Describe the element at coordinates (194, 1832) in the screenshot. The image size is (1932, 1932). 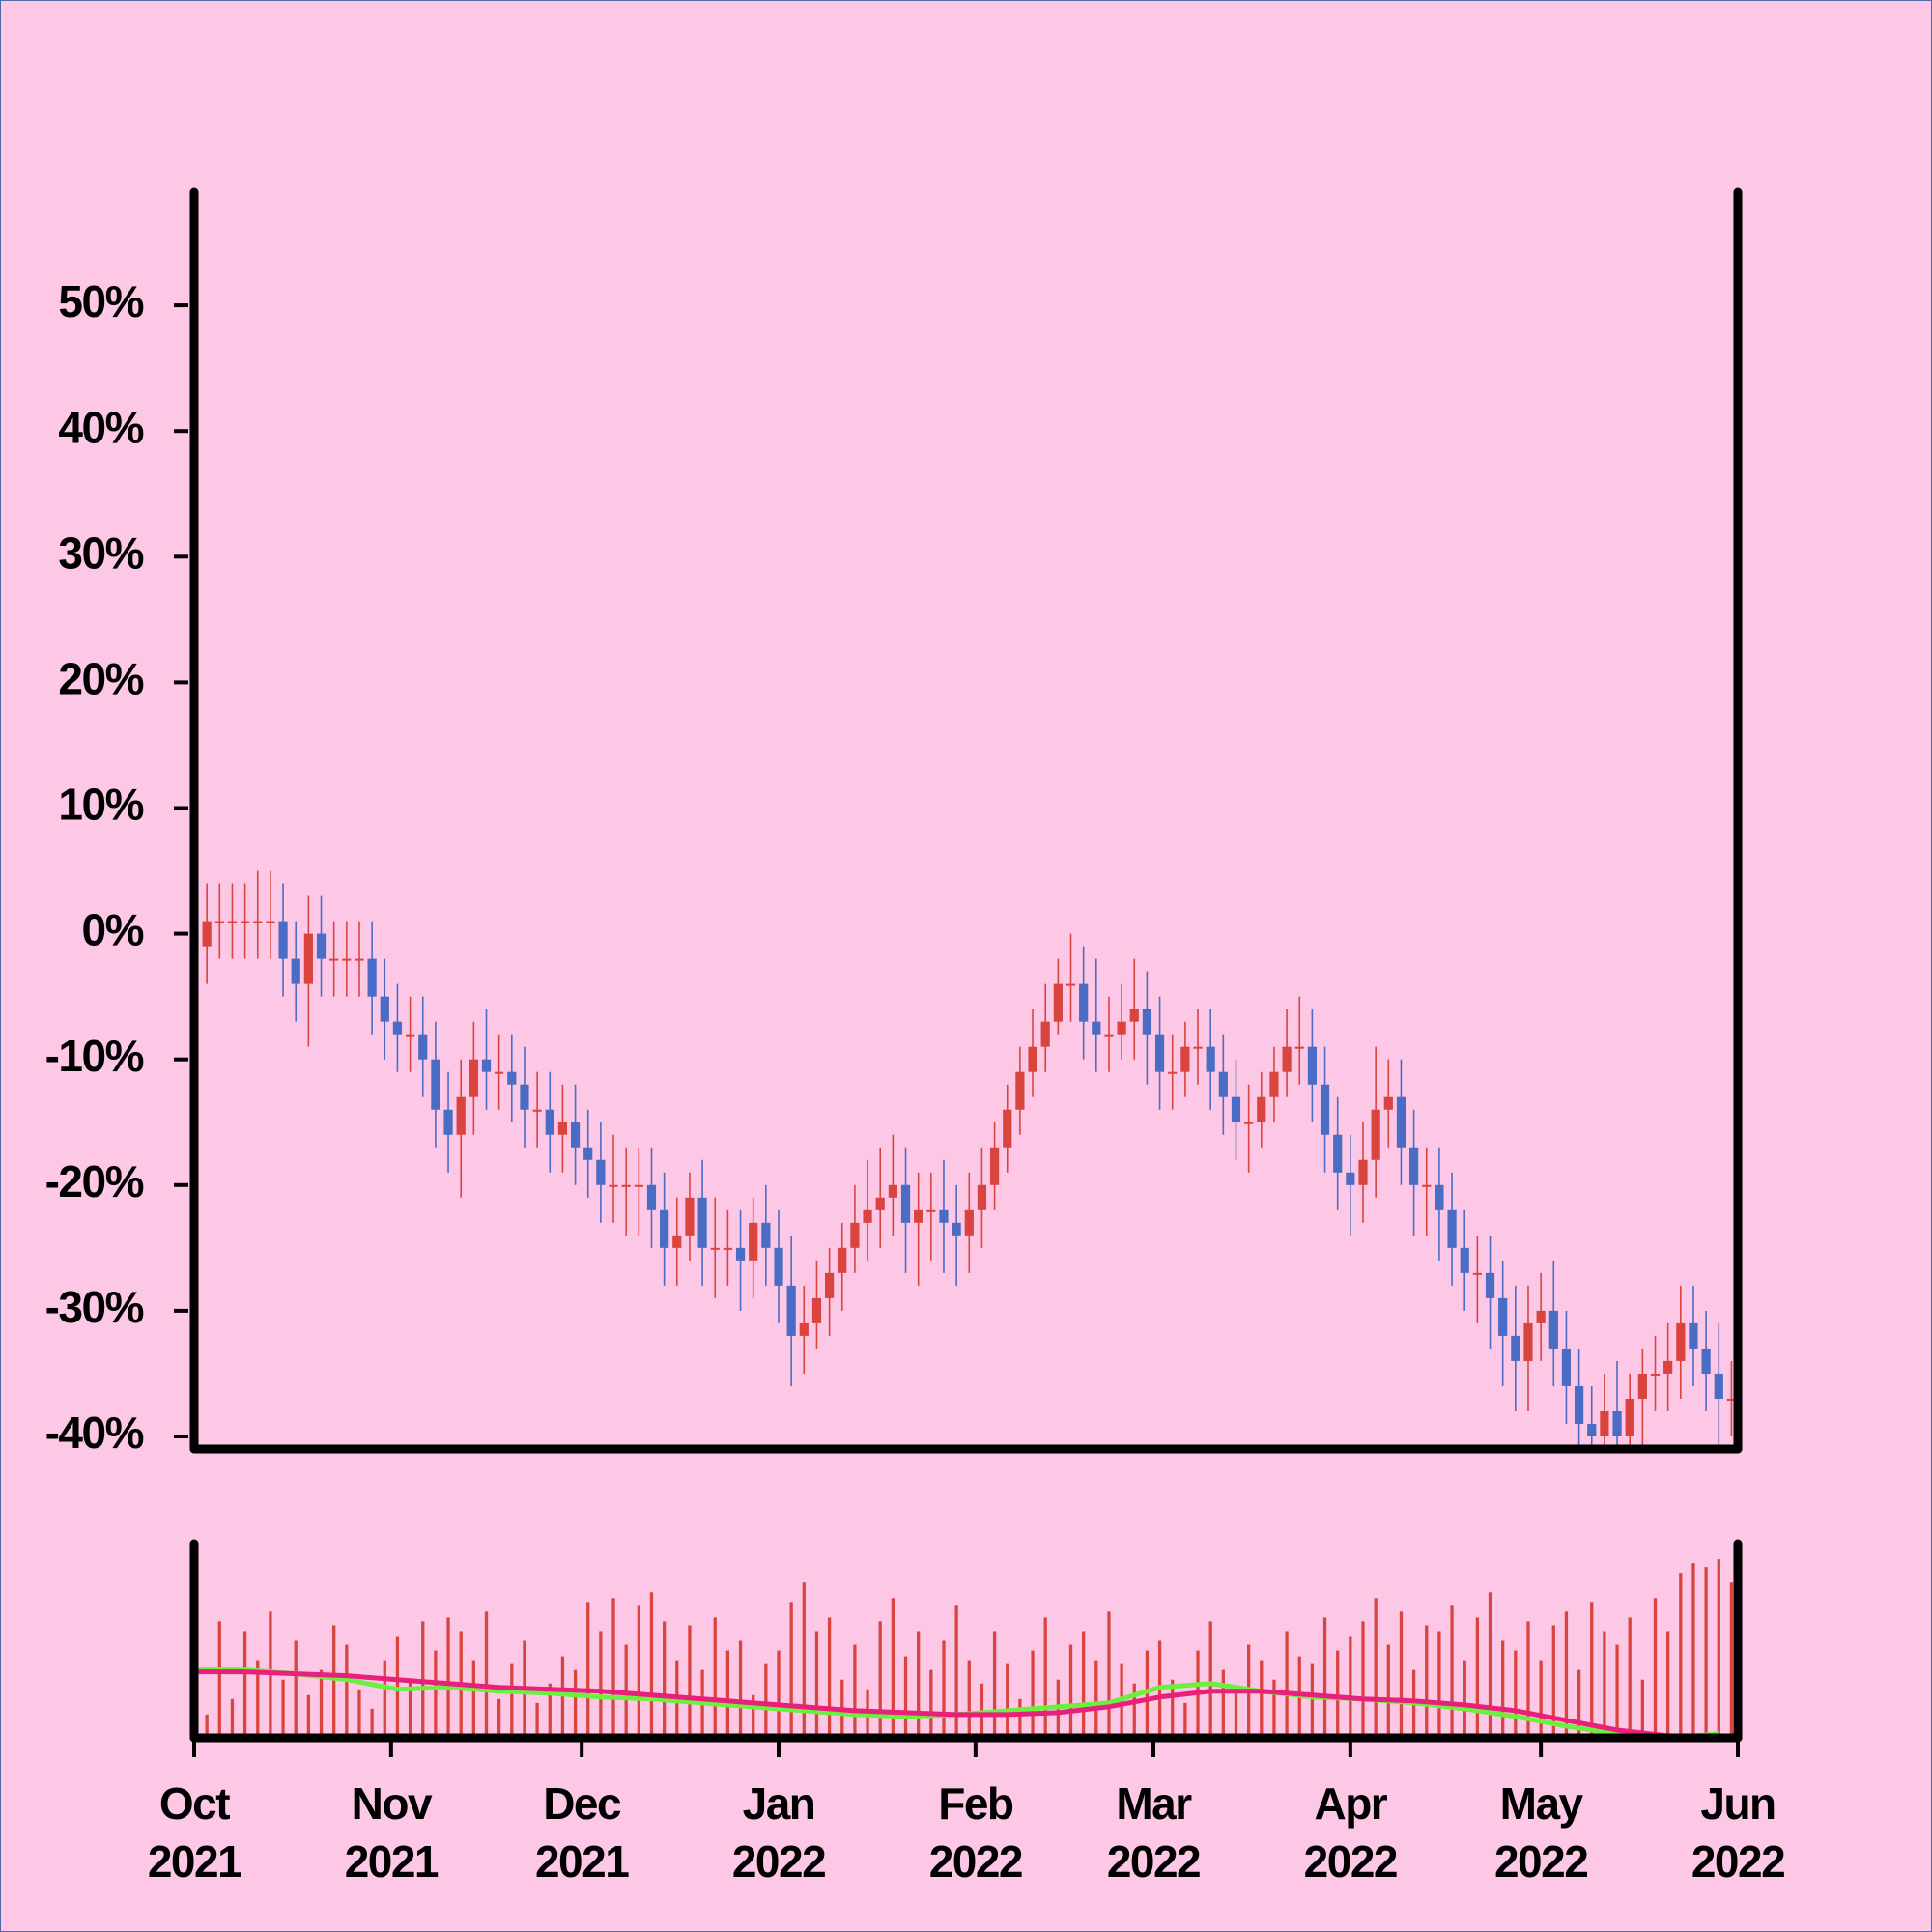
I see `x-tick-label: Oct 2021` at that location.